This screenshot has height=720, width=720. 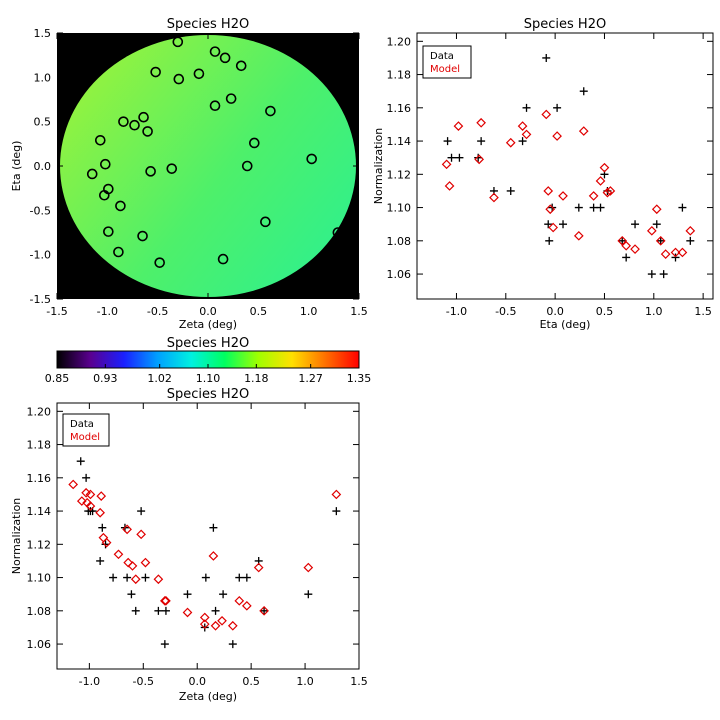 What do you see at coordinates (39, 478) in the screenshot?
I see `zeta-y-tick-label: 1.16` at bounding box center [39, 478].